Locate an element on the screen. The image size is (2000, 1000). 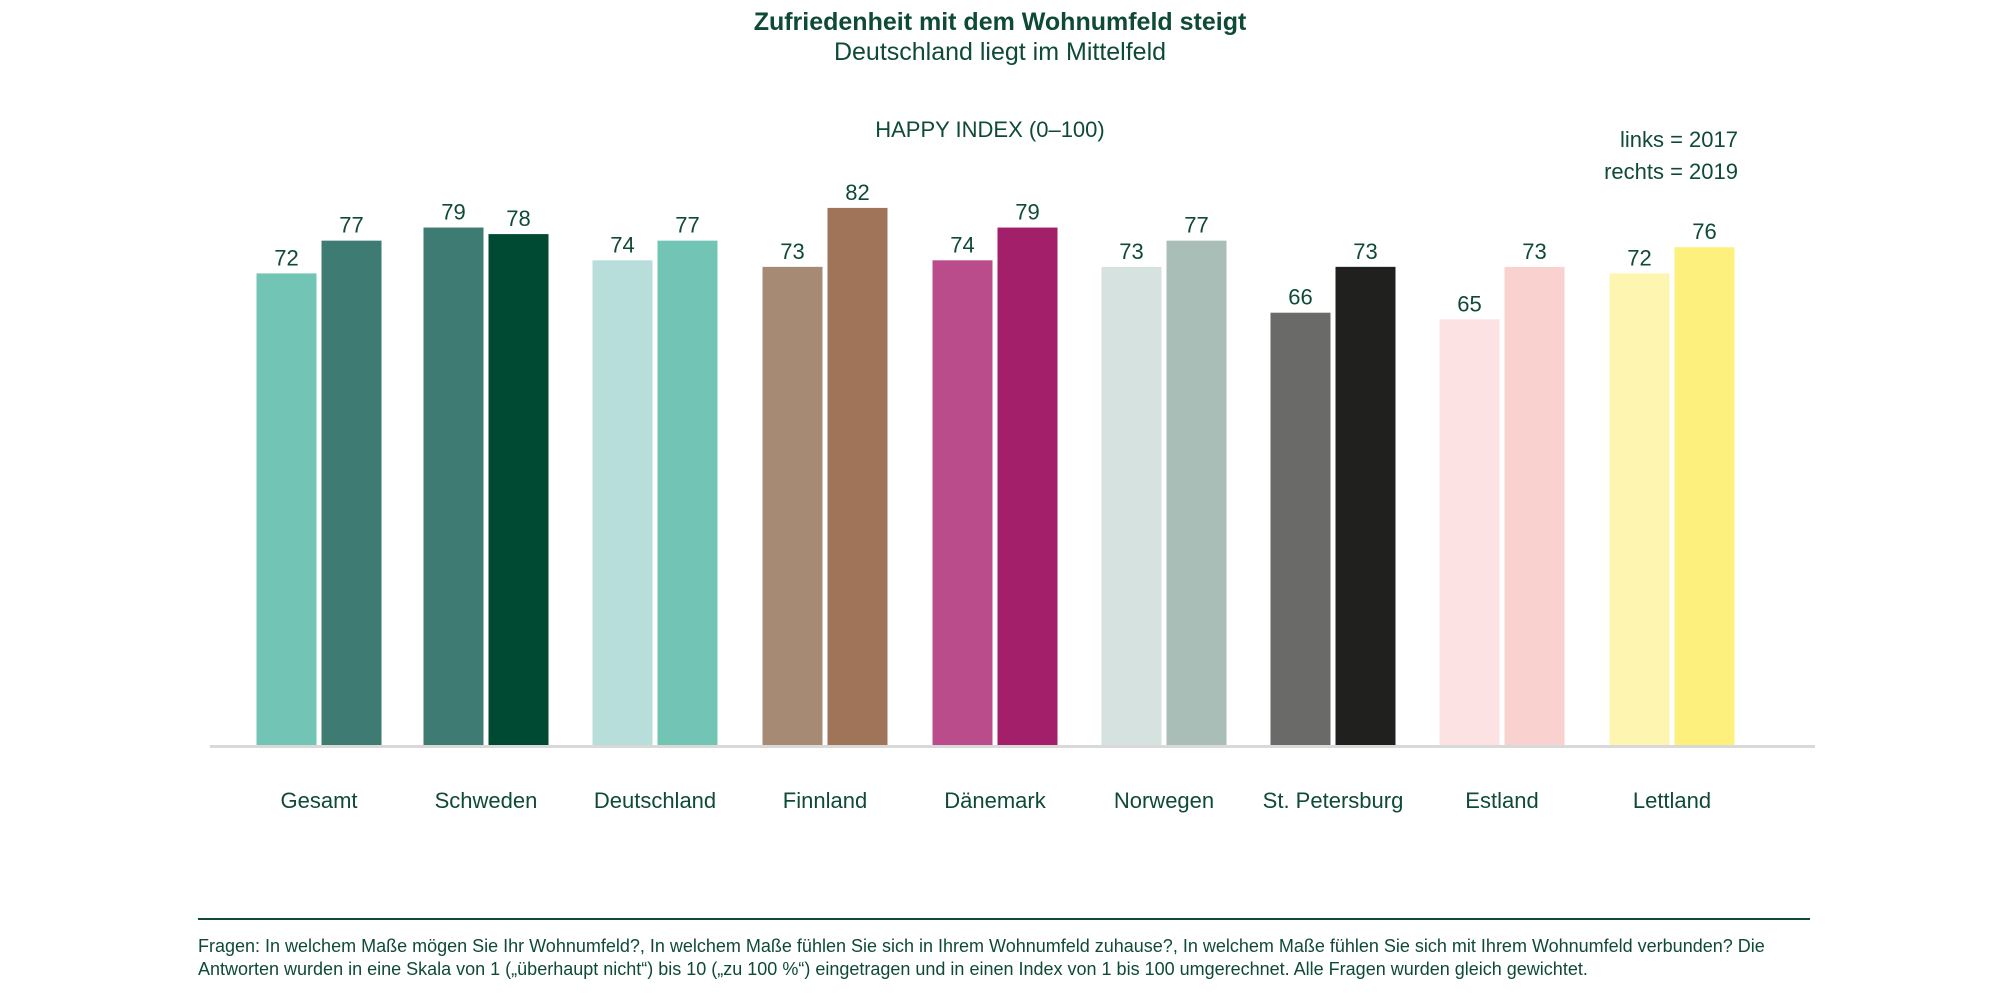
category-label: Gesamt is located at coordinates (318, 800).